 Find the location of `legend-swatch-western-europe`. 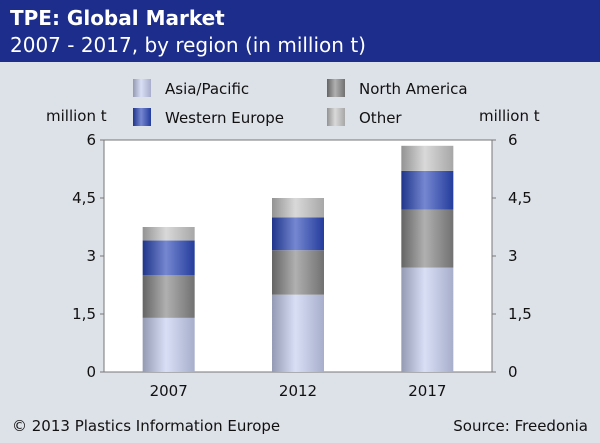

legend-swatch-western-europe is located at coordinates (142, 117).